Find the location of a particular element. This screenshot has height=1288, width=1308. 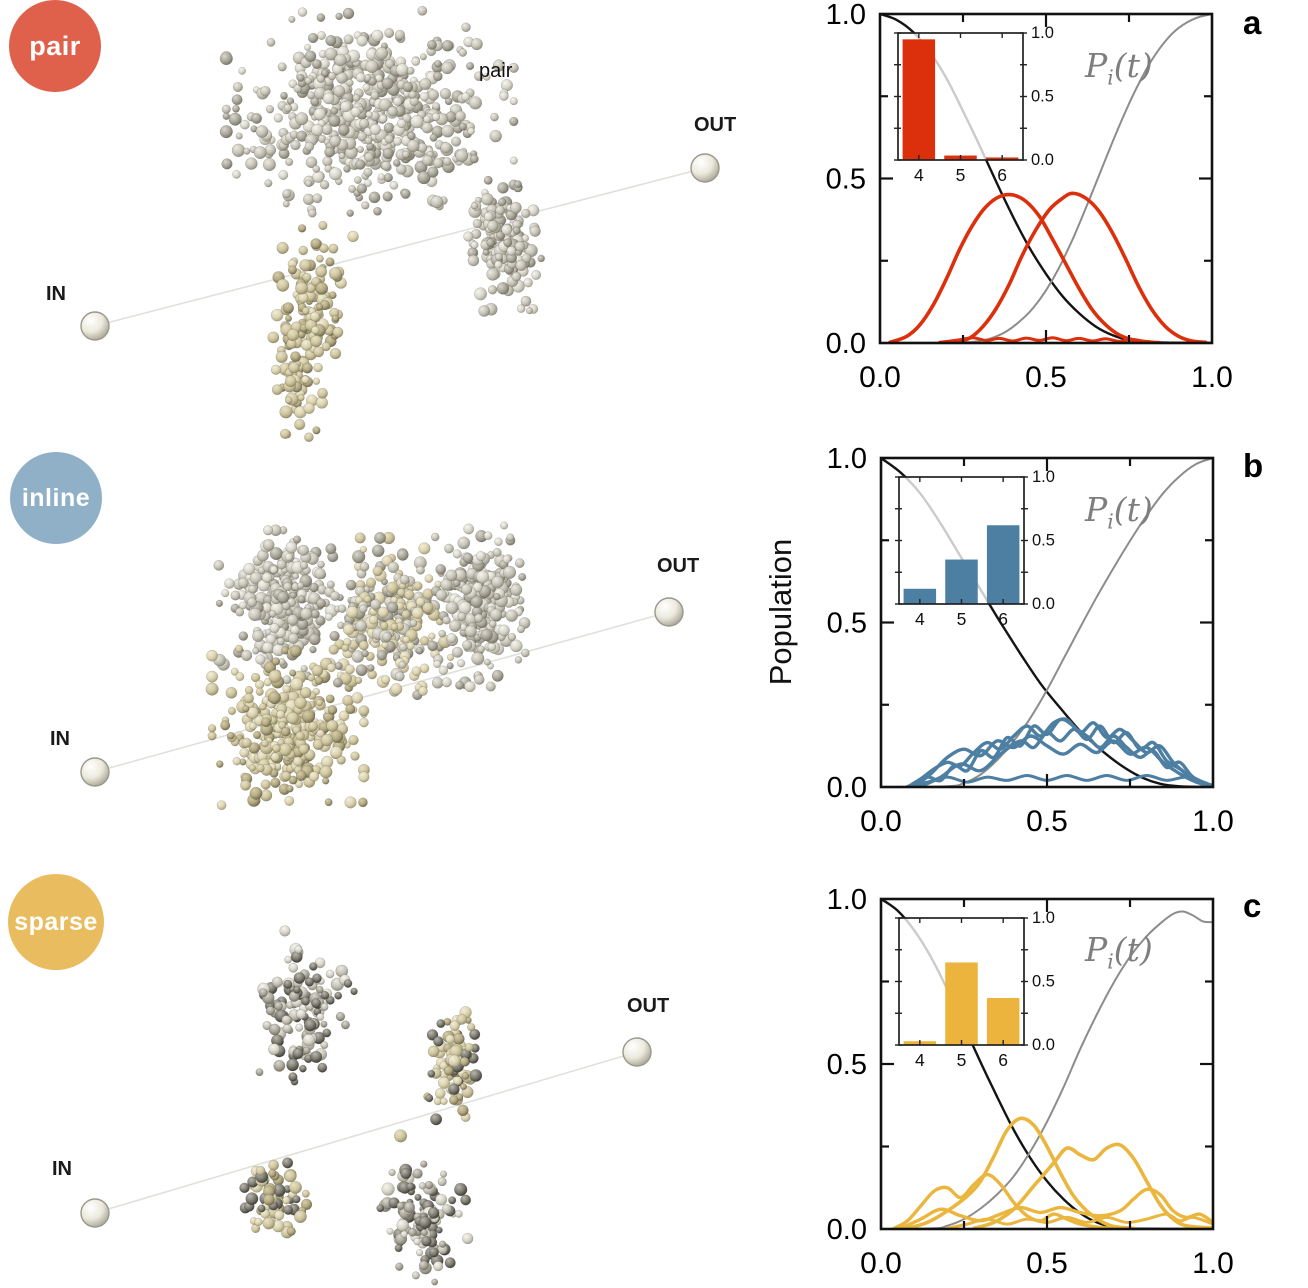

curve-label-a: Pi(t) is located at coordinates (1119, 68).